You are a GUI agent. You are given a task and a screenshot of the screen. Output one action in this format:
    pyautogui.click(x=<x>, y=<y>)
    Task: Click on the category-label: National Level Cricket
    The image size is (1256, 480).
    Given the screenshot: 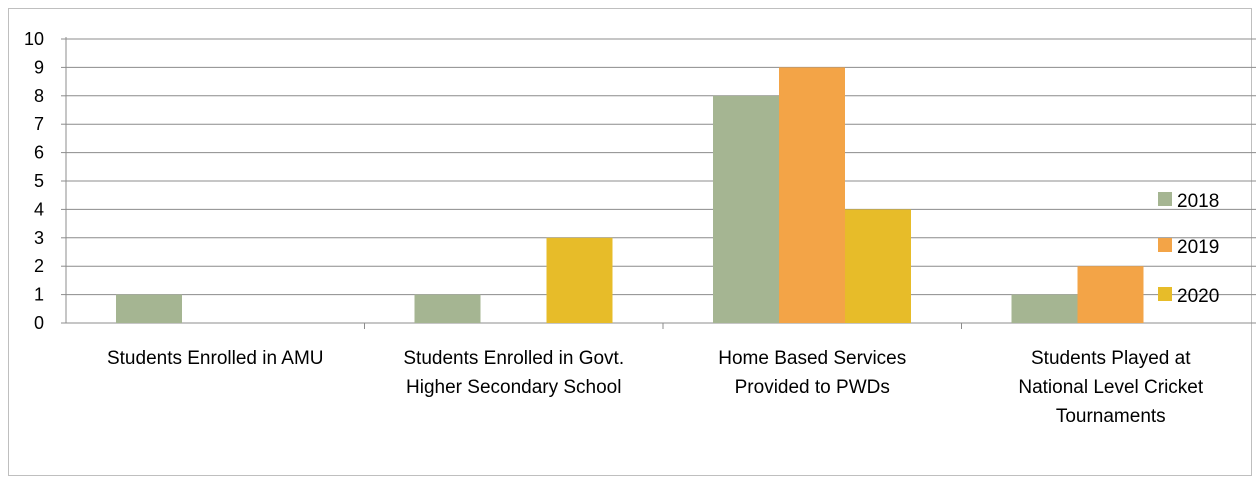 What is the action you would take?
    pyautogui.click(x=1111, y=387)
    